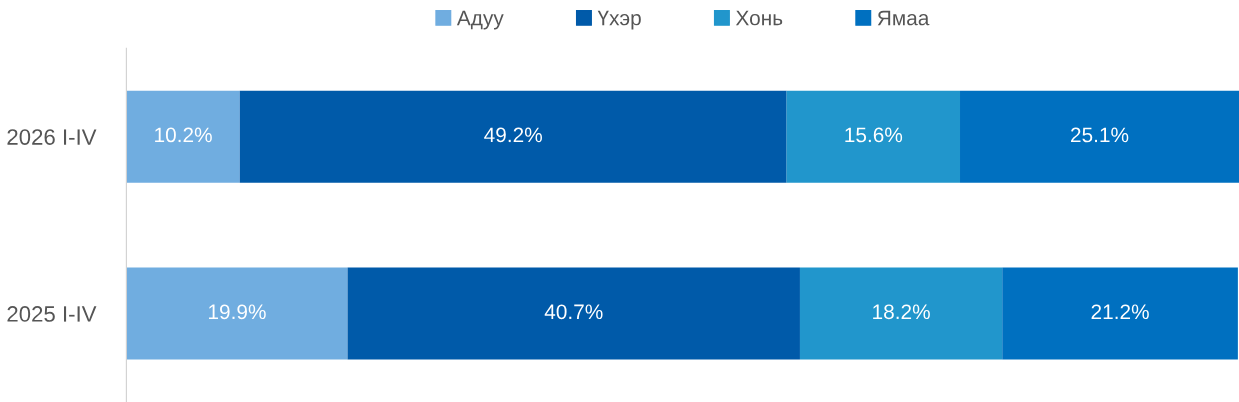 This screenshot has width=1239, height=402. What do you see at coordinates (759, 18) in the screenshot?
I see `legend-label: Хонь` at bounding box center [759, 18].